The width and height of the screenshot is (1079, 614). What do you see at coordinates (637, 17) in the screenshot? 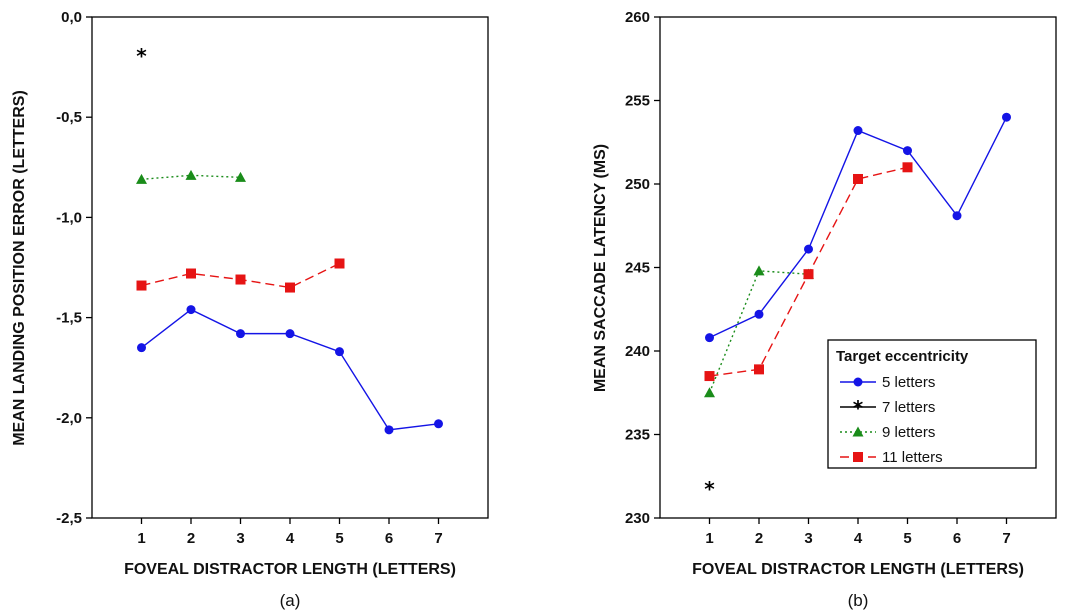
I see `y-tick-label: 260` at bounding box center [637, 17].